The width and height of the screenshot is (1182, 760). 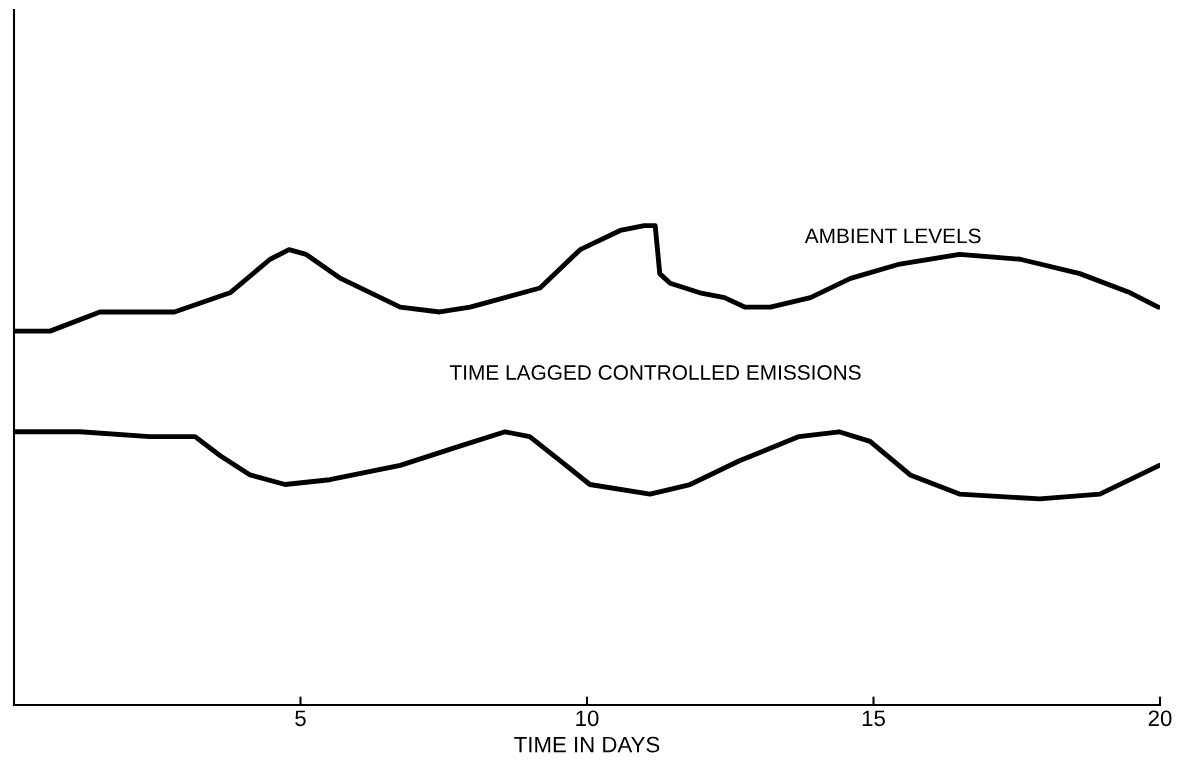 I want to click on x-tick-label: 15, so click(x=873, y=718).